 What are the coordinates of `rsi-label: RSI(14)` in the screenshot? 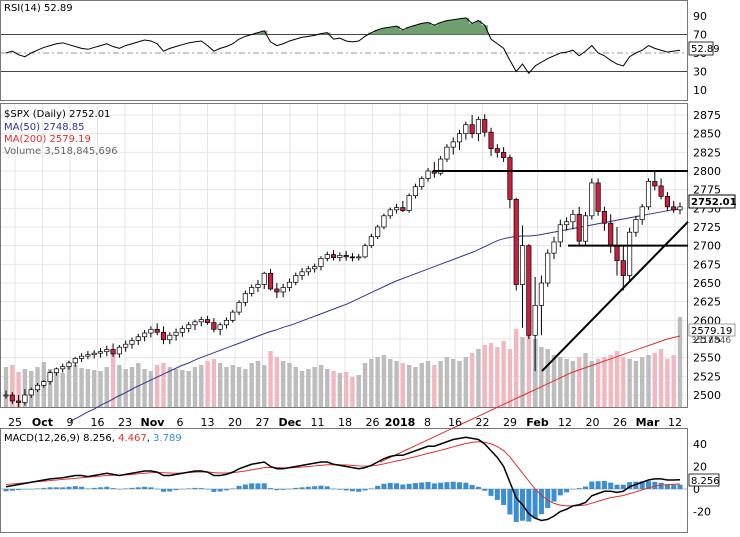 It's located at (22, 8).